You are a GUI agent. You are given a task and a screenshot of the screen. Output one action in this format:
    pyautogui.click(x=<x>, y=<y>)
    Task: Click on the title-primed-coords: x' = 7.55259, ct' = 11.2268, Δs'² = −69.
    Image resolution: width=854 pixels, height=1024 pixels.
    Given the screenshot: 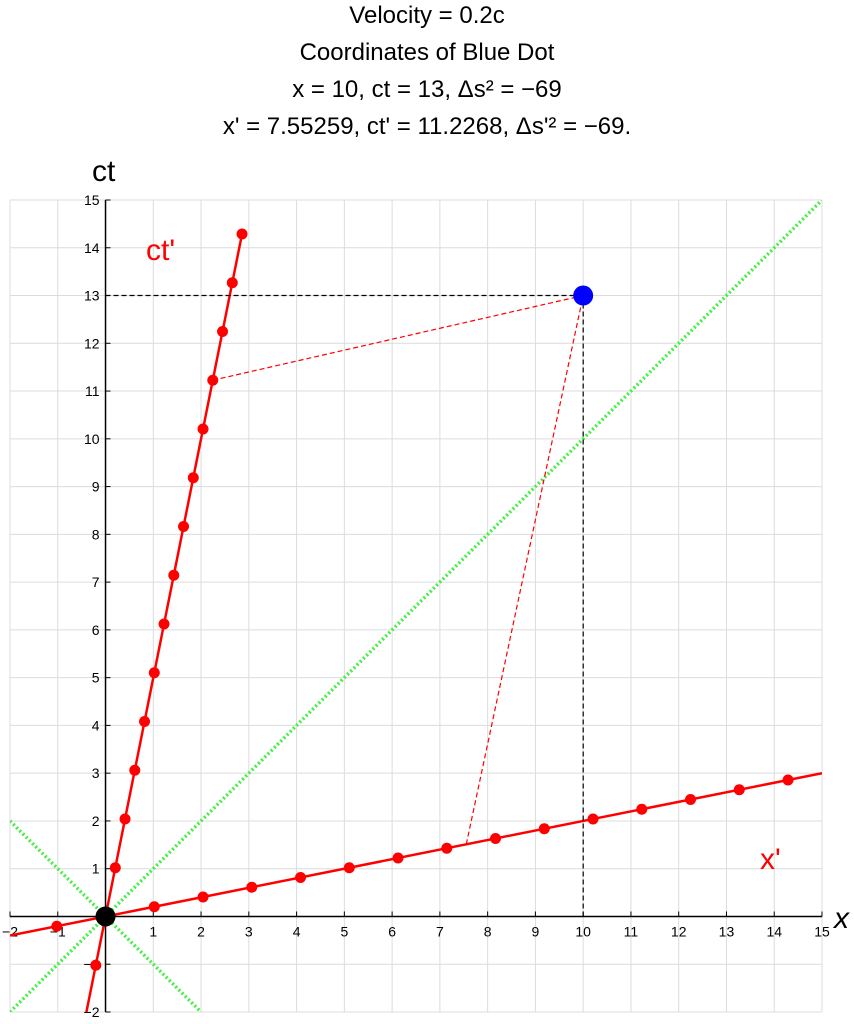 What is the action you would take?
    pyautogui.click(x=427, y=126)
    